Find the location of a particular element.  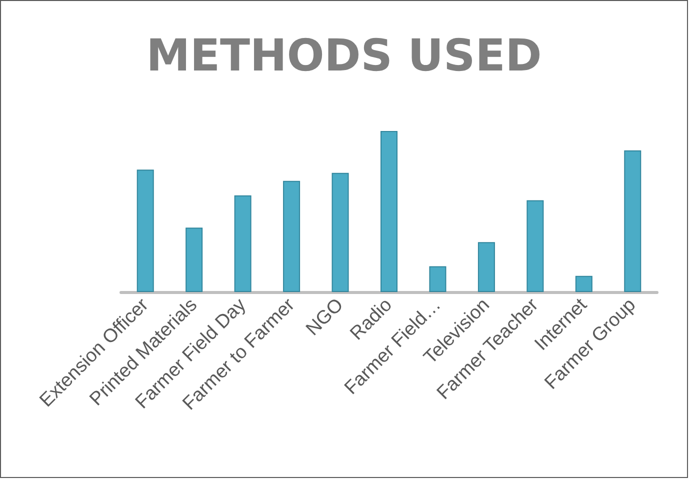

chart-title: METHODS USED is located at coordinates (344, 56).